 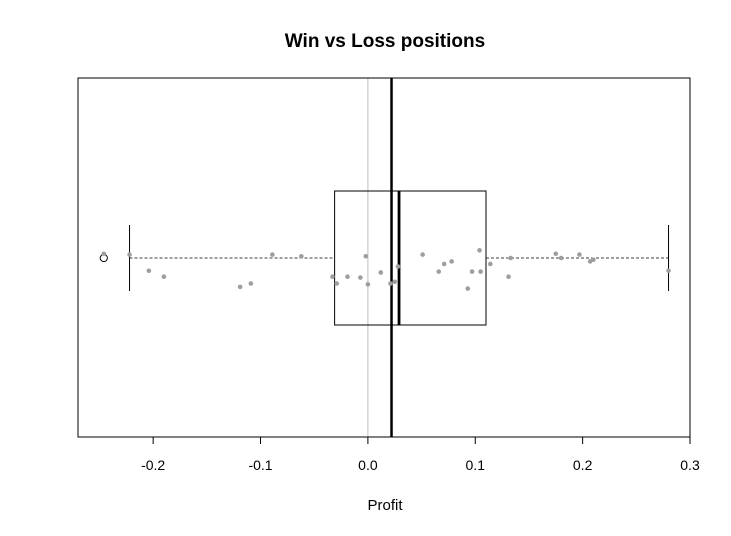 I want to click on x-tick-label: 0.0, so click(x=368, y=465).